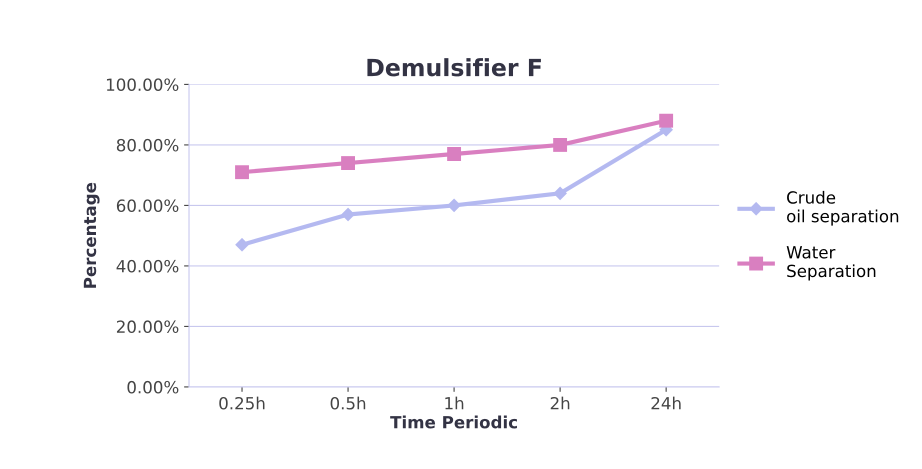 The width and height of the screenshot is (922, 469). Describe the element at coordinates (147, 205) in the screenshot. I see `y-tick-label: 60.00%` at that location.